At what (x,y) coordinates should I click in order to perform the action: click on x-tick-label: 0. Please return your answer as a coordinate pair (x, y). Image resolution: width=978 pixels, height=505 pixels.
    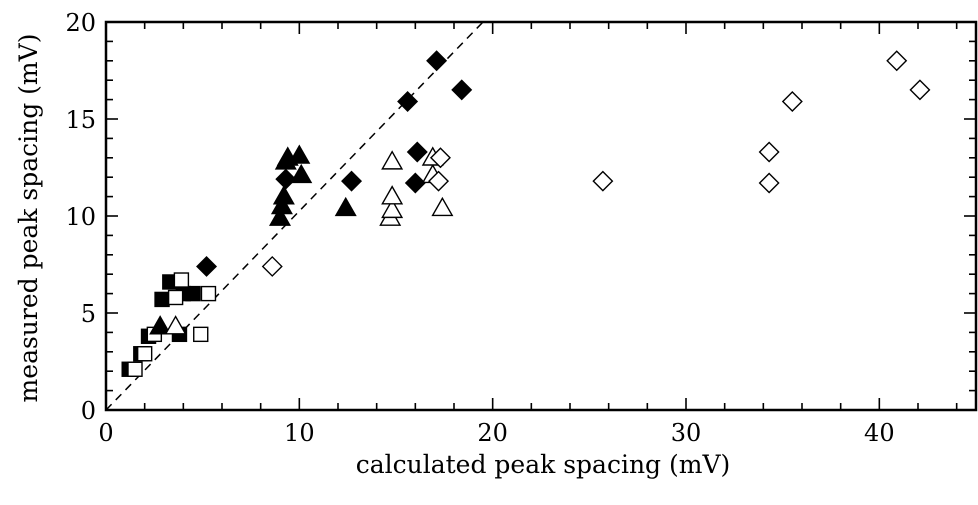
    Looking at the image, I should click on (105, 433).